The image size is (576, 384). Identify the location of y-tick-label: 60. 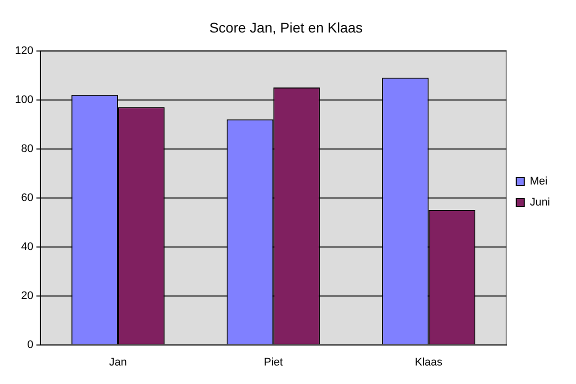
(27, 198).